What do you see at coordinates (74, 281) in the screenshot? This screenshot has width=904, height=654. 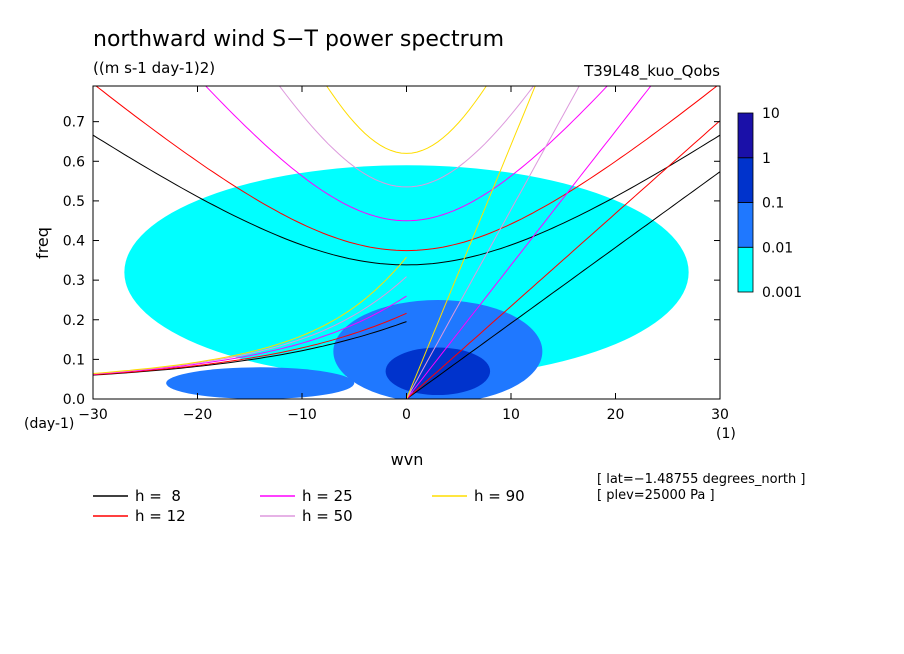 I see `y-tick-label: 0.3` at bounding box center [74, 281].